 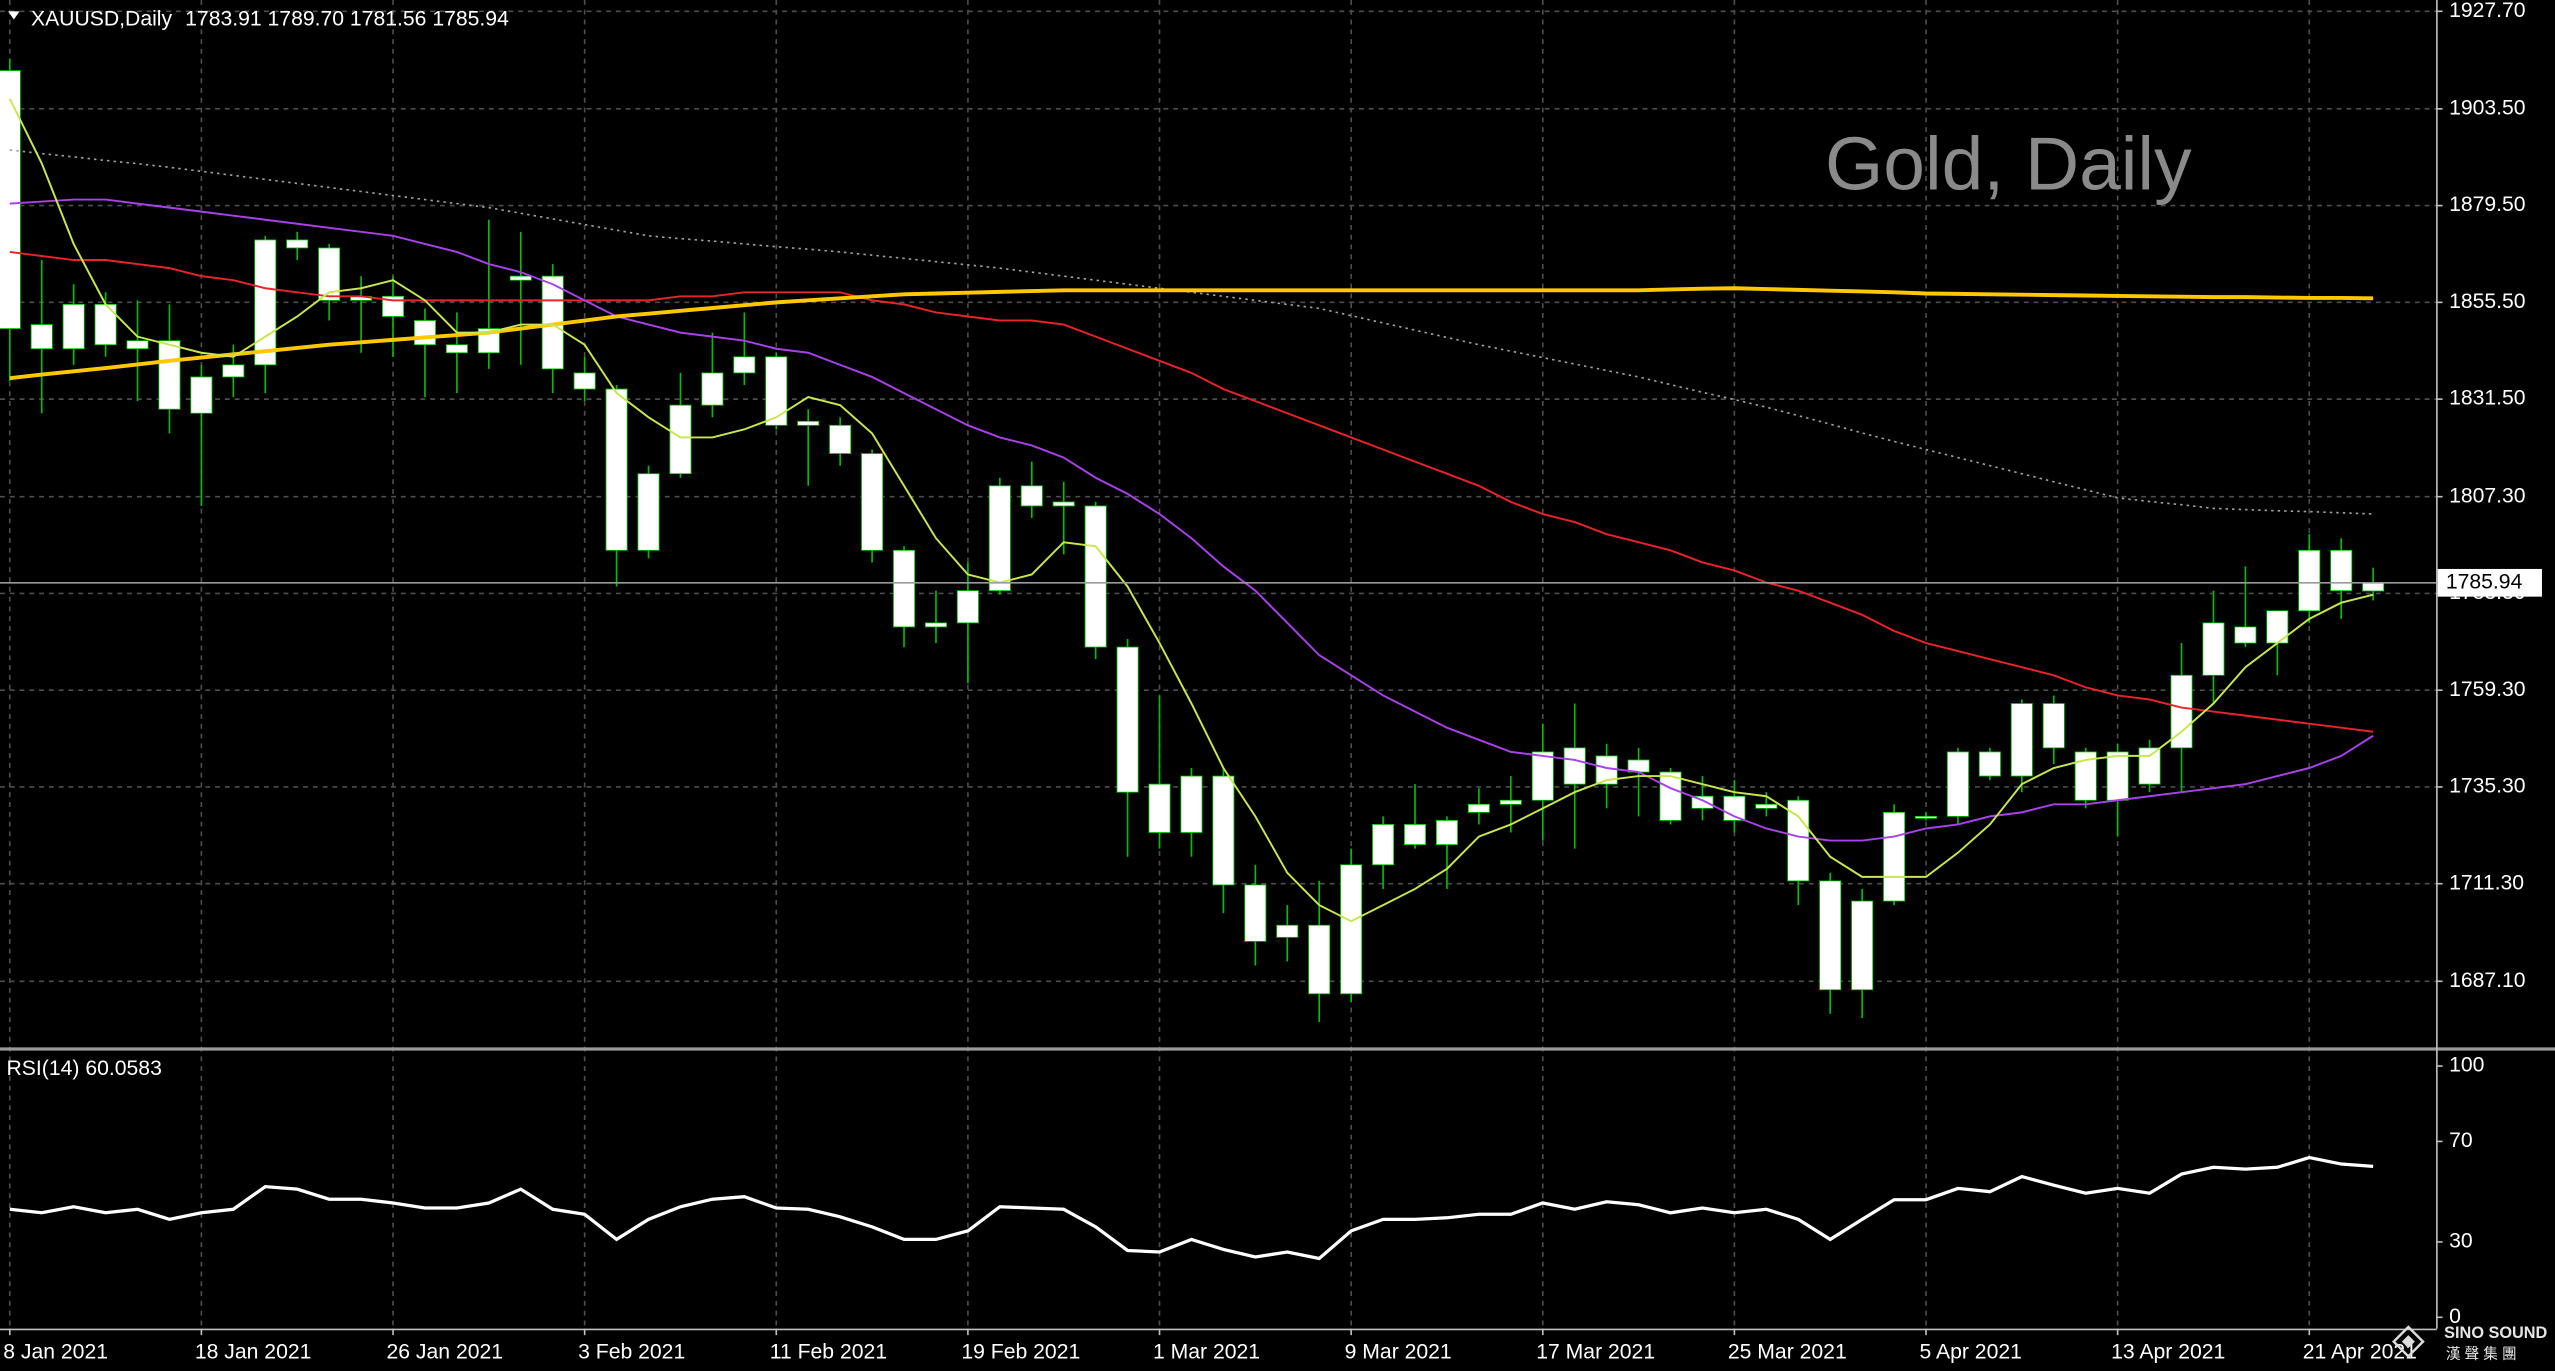 What do you see at coordinates (14, 15) in the screenshot?
I see `symbol-menu-arrow` at bounding box center [14, 15].